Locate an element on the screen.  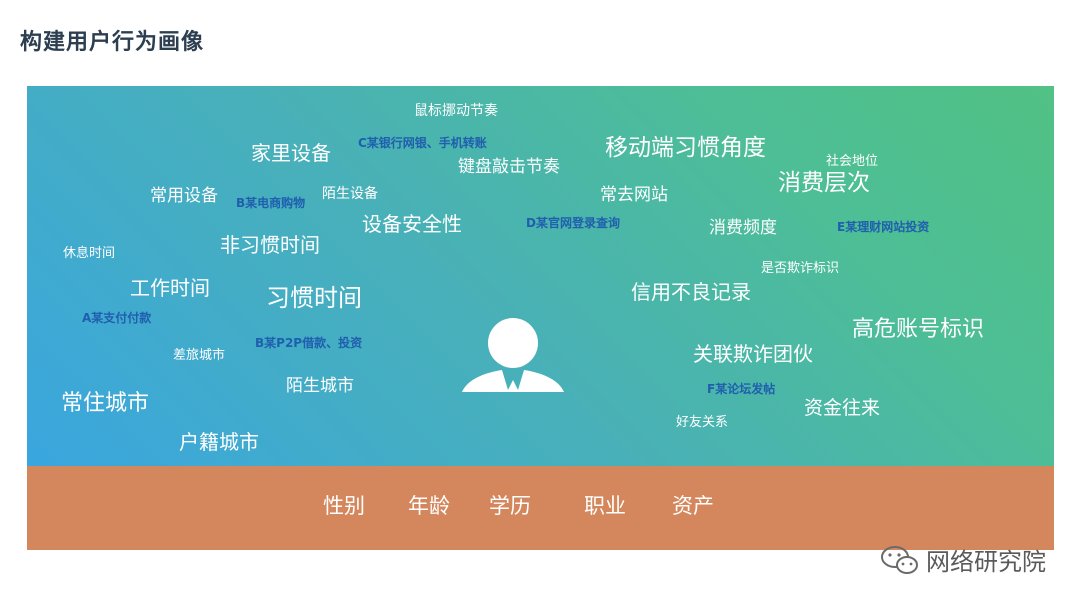
tag-ecommerce: B某电商购物 is located at coordinates (271, 203).